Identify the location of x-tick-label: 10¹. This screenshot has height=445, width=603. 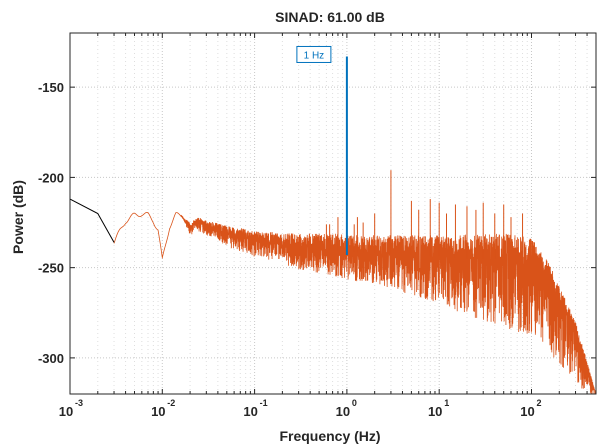
(438, 408).